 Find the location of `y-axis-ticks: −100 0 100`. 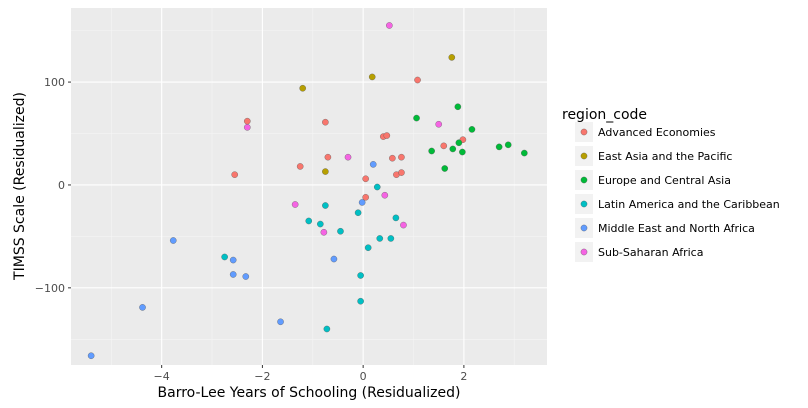

y-axis-ticks: −100 0 100 is located at coordinates (53, 185).